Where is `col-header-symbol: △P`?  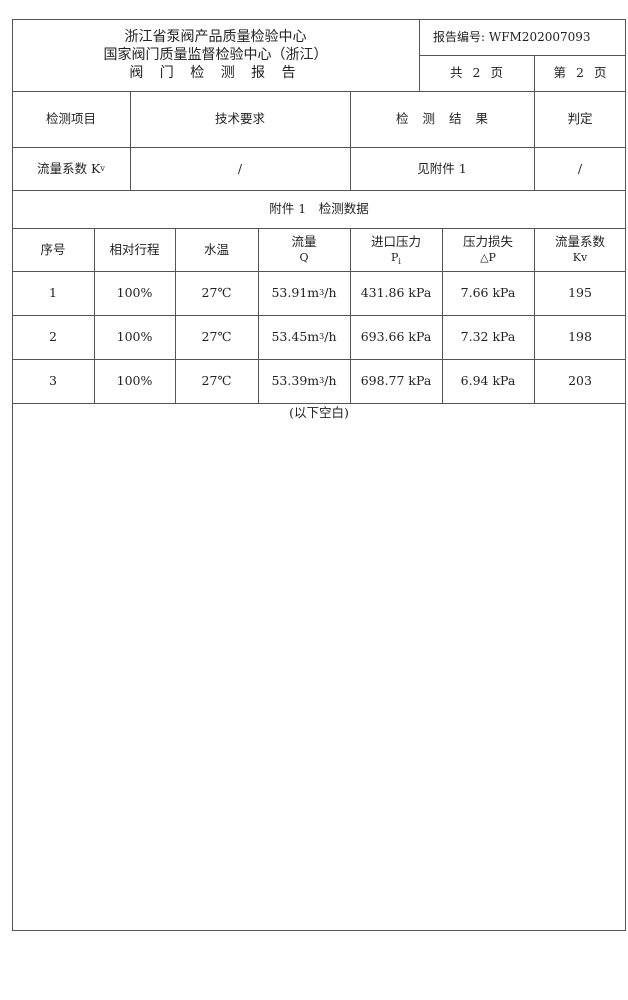
col-header-symbol: △P is located at coordinates (488, 258).